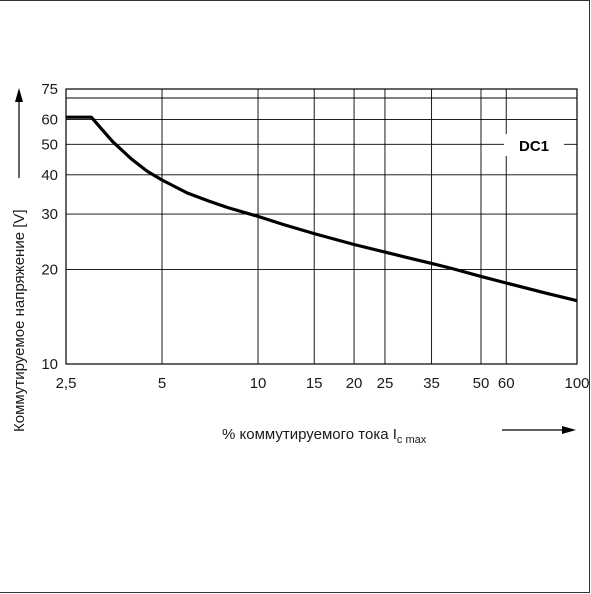 Image resolution: width=591 pixels, height=594 pixels. I want to click on x-axis-arrow, so click(539, 430).